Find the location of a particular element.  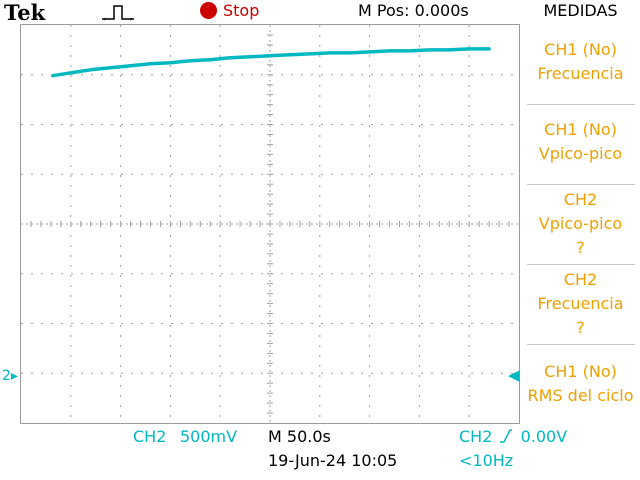

ch2-trace is located at coordinates (271, 62).